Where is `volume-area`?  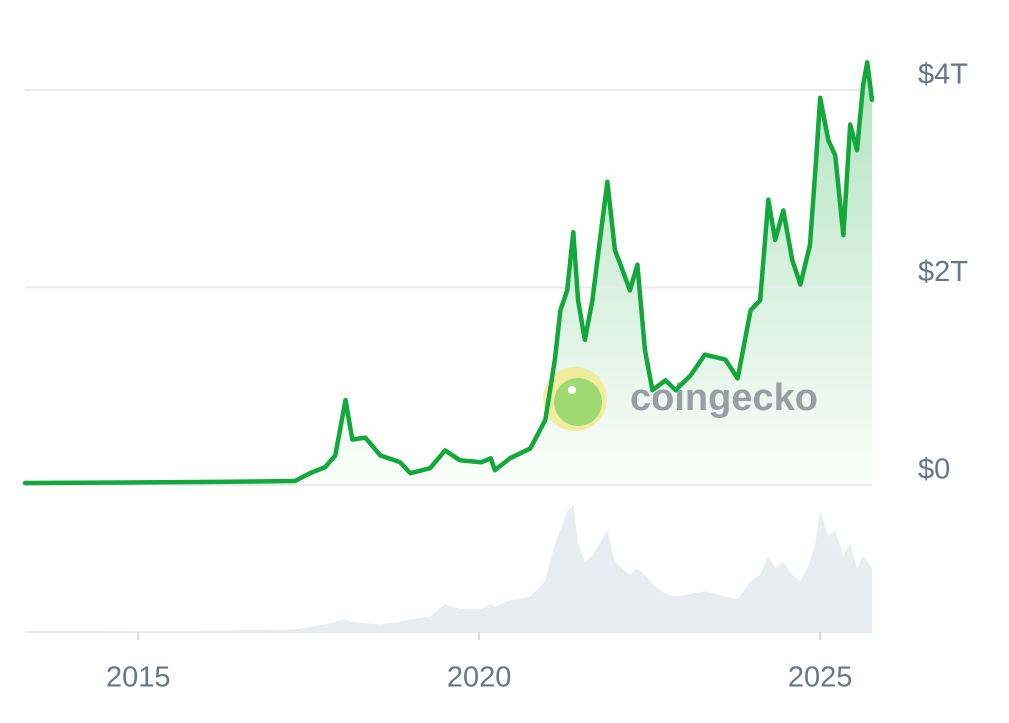
volume-area is located at coordinates (448, 568).